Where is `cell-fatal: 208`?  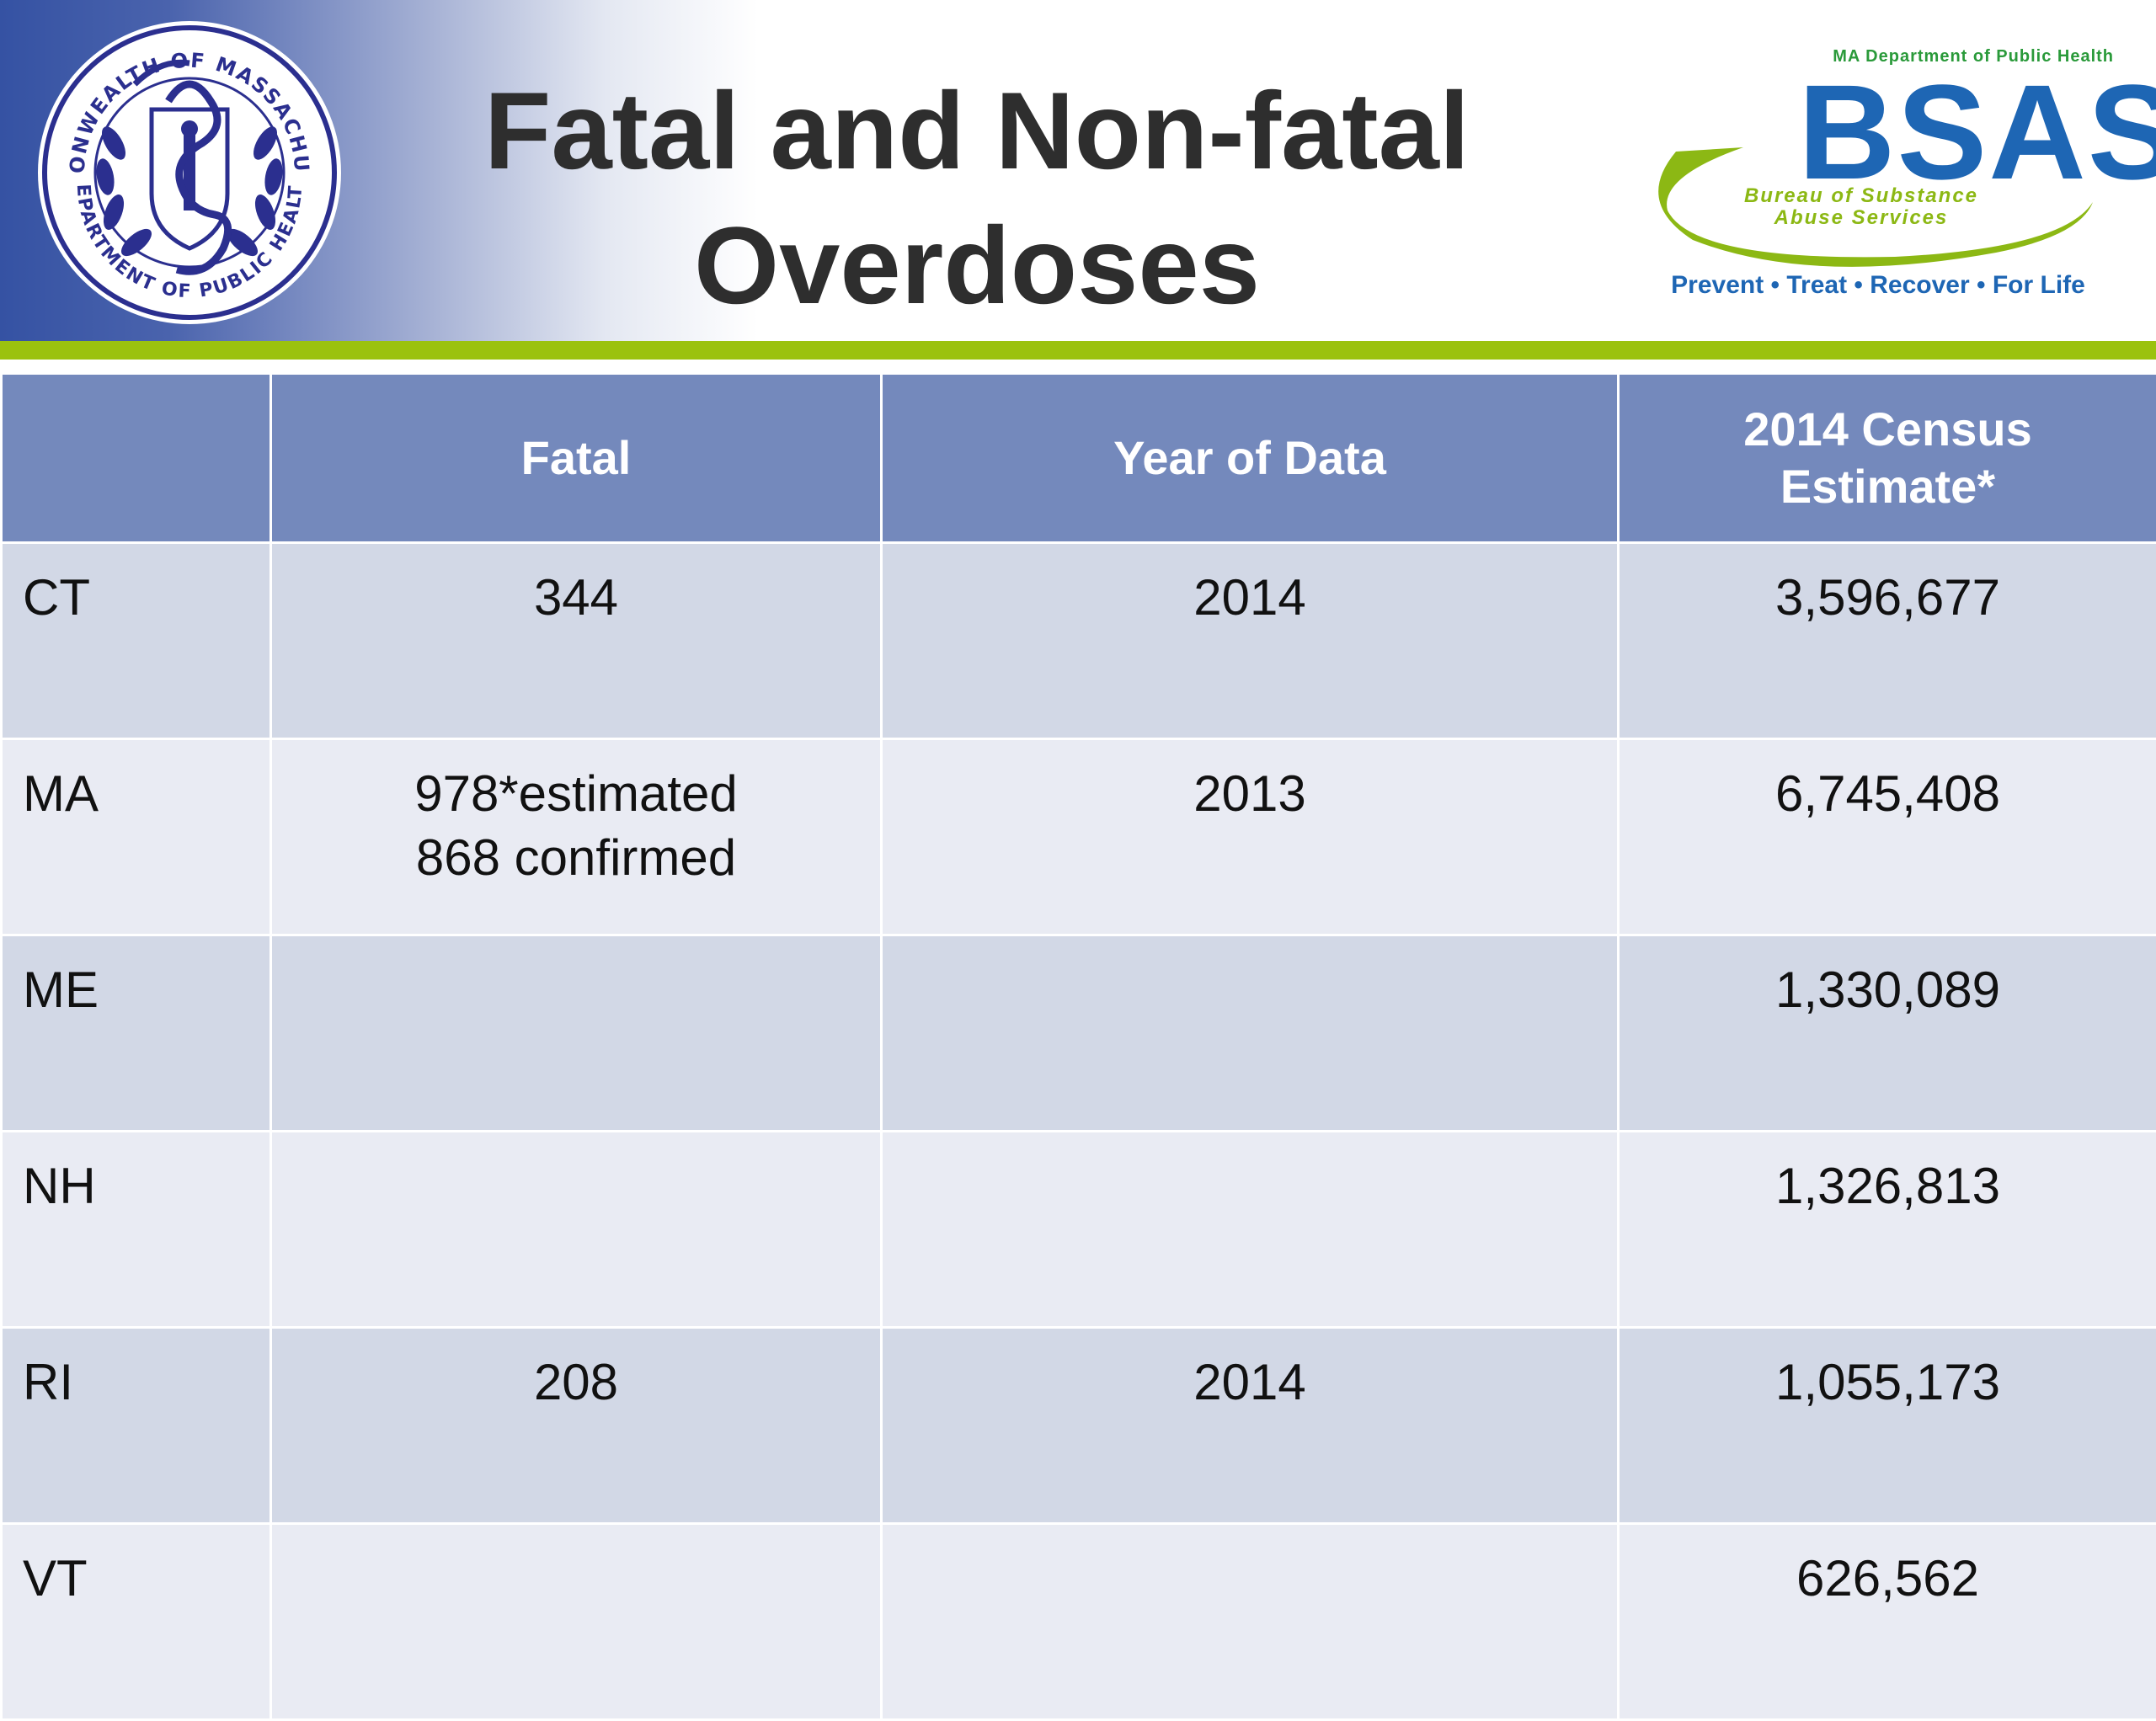
cell-fatal: 208 is located at coordinates (576, 1426).